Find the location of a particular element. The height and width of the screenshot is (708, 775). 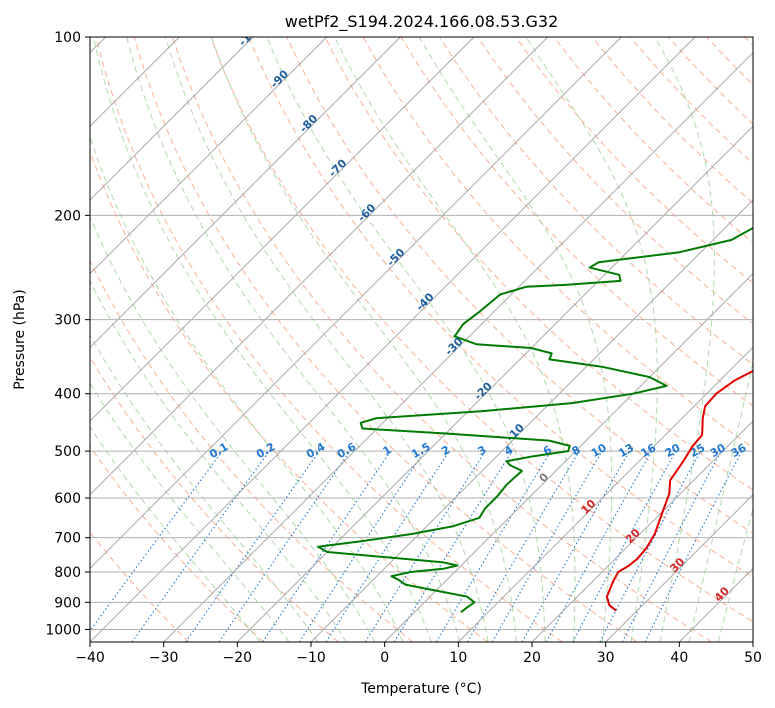

y-tick-label: 300 is located at coordinates (67, 321).